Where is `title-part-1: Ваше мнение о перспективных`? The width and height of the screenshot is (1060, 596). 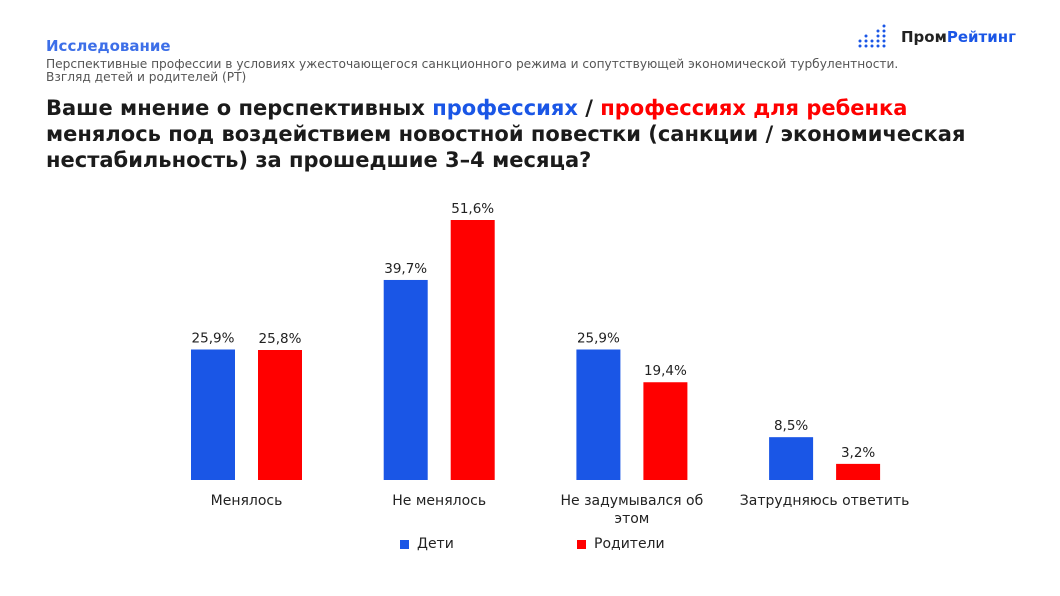 title-part-1: Ваше мнение о перспективных is located at coordinates (239, 108).